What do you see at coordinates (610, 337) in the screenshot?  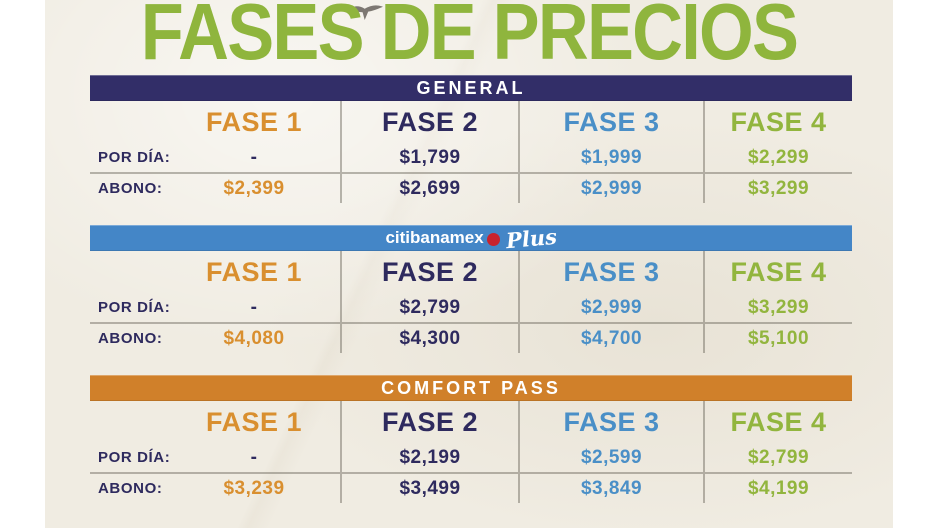 I see `price-abono-fase-3: $4,700` at bounding box center [610, 337].